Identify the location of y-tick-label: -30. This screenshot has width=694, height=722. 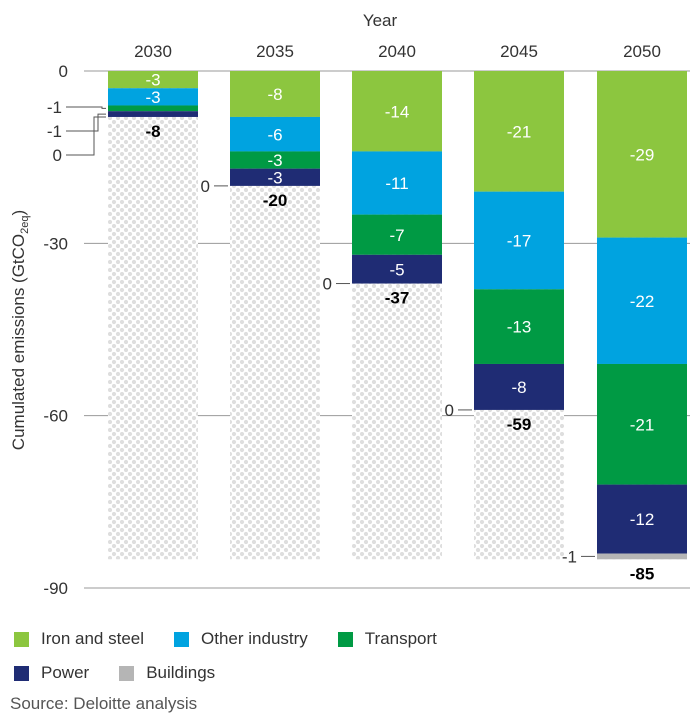
(55, 243).